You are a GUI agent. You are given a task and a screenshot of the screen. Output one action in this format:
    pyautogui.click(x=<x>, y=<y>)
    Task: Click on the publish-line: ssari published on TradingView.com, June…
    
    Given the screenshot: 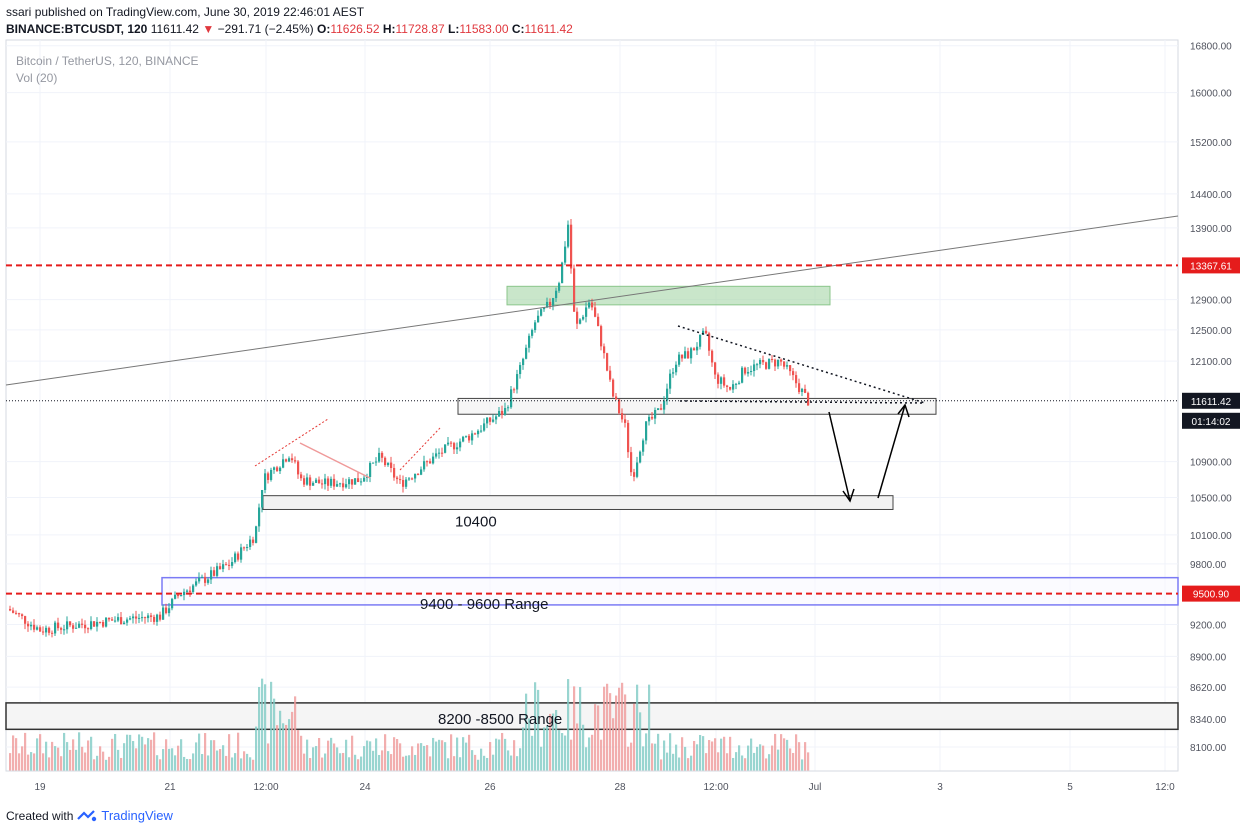 What is the action you would take?
    pyautogui.click(x=289, y=12)
    